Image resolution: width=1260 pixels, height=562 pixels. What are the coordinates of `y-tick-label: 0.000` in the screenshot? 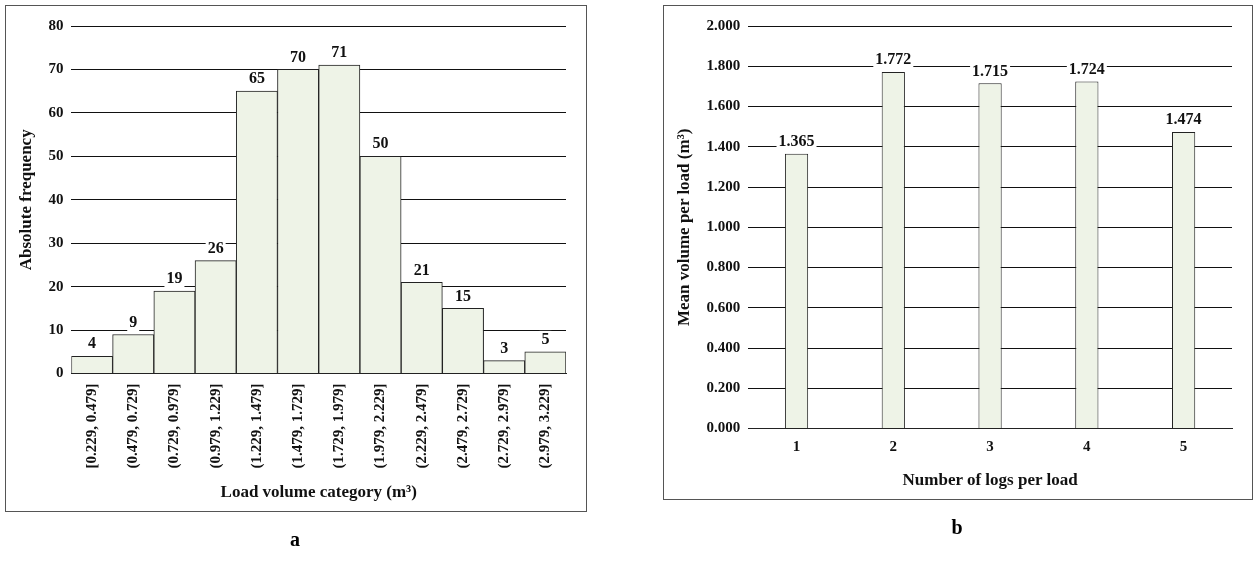 It's located at (723, 427).